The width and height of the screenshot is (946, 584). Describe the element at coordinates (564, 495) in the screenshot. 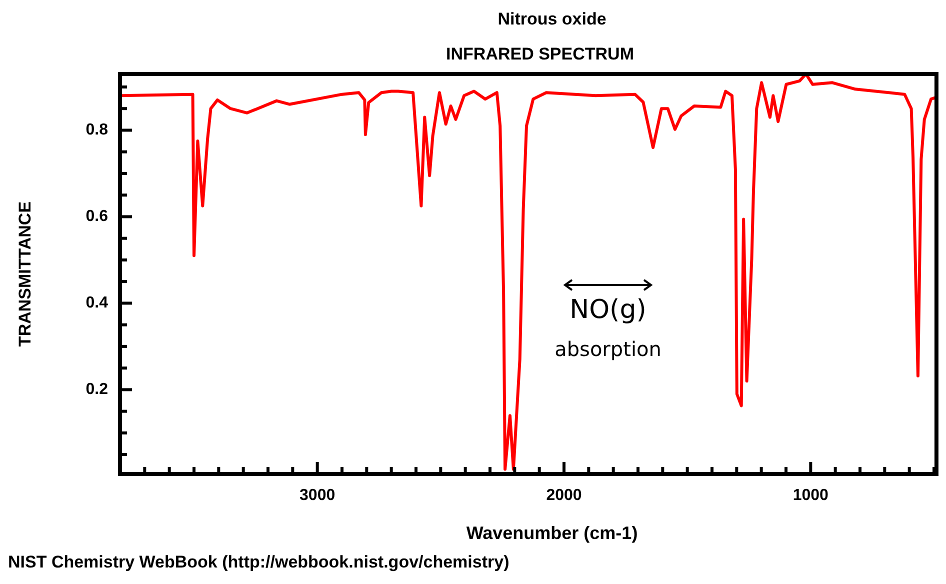

I see `x-tick-label: 2000` at that location.